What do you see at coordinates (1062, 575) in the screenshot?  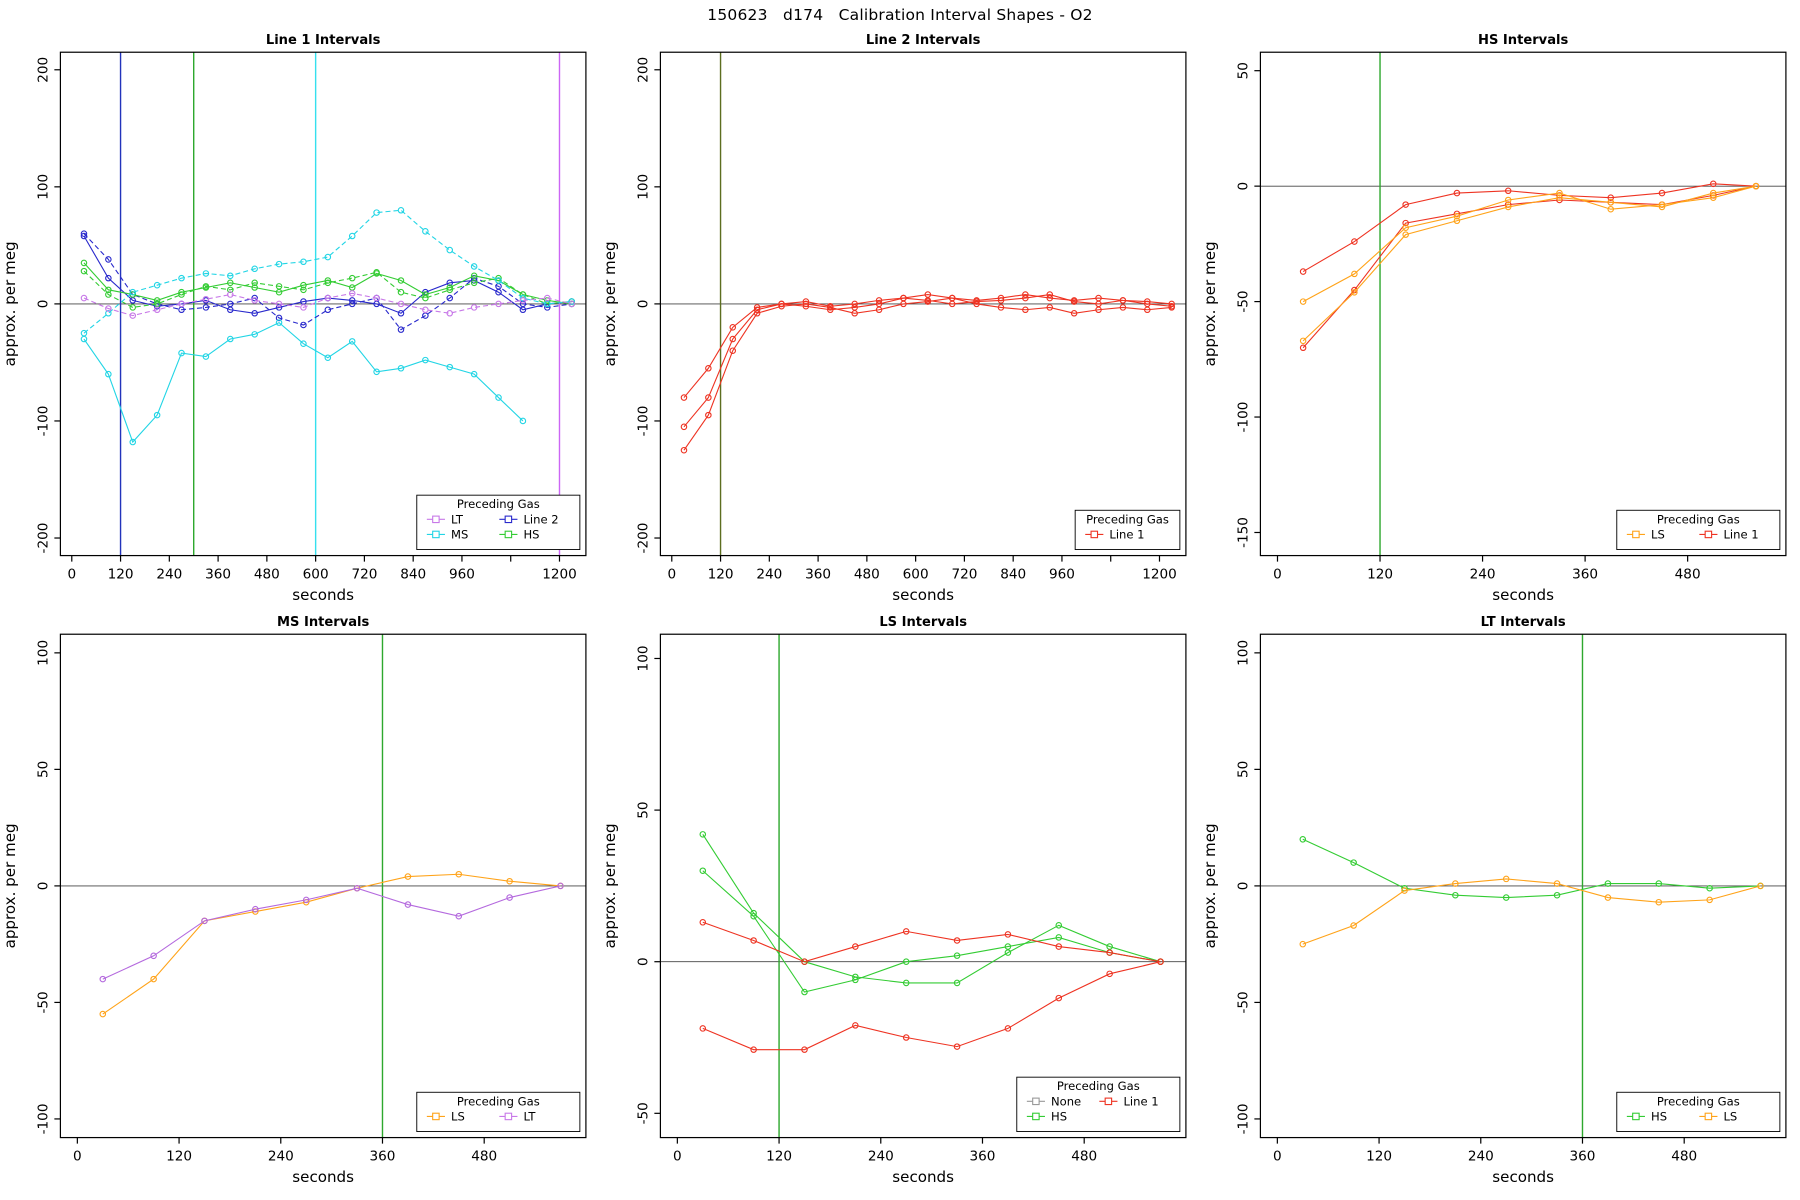 I see `svg-text: 960` at bounding box center [1062, 575].